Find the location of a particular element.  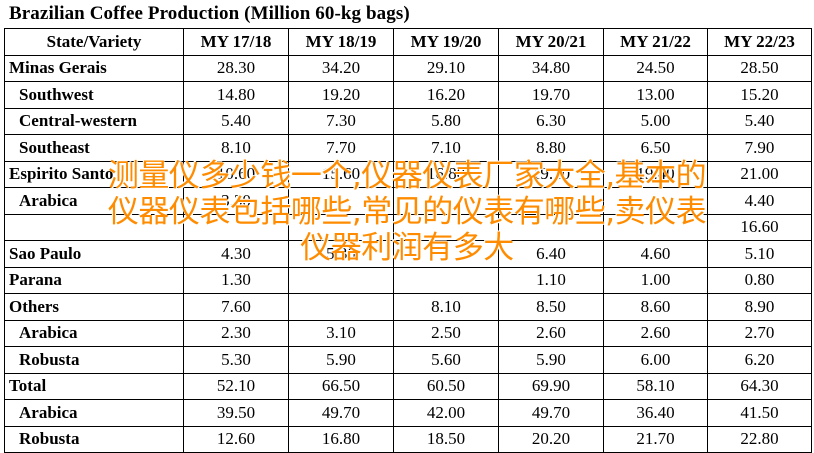

table-cell-value: 21.00 is located at coordinates (759, 174).